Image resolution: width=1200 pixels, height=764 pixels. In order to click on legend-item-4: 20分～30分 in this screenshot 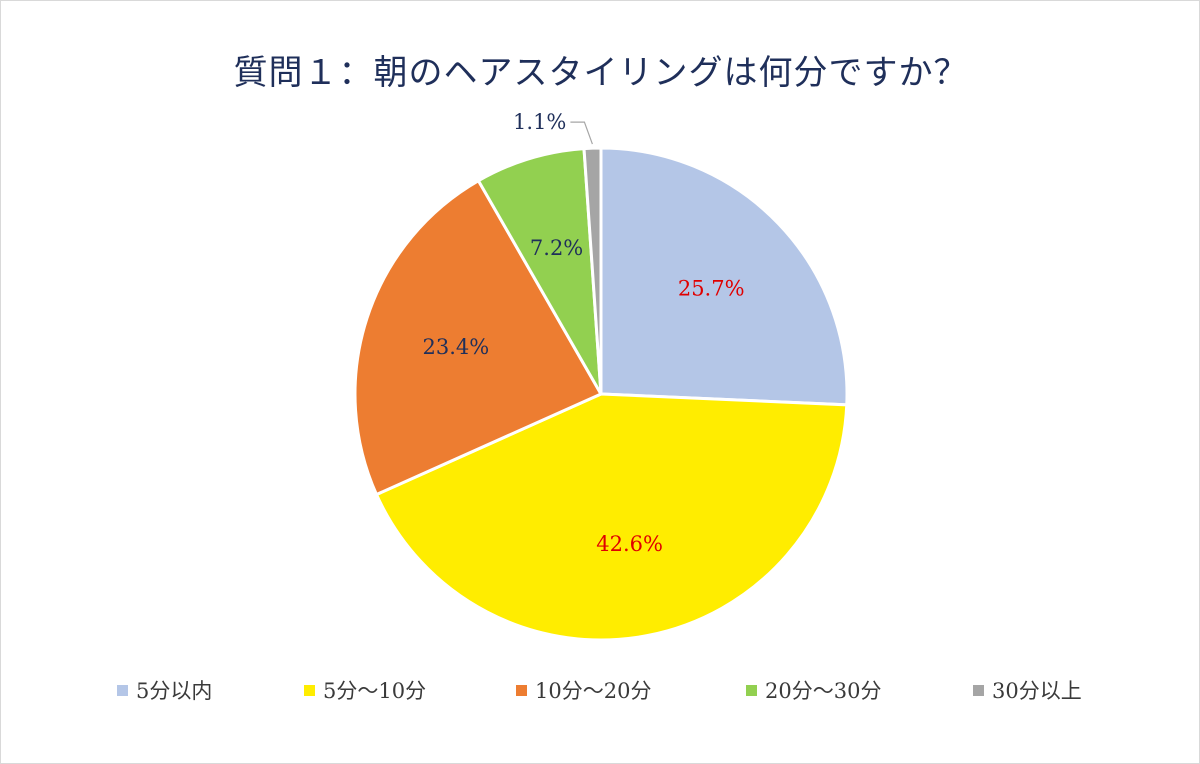, I will do `click(813, 690)`.